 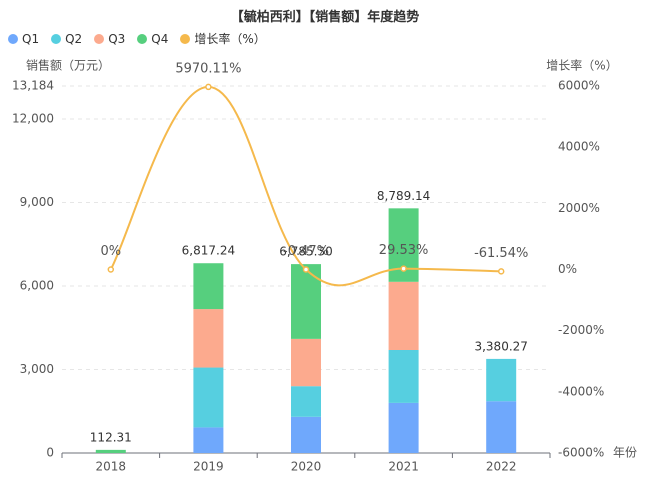 I want to click on legend-swatch-q4, so click(x=142, y=38).